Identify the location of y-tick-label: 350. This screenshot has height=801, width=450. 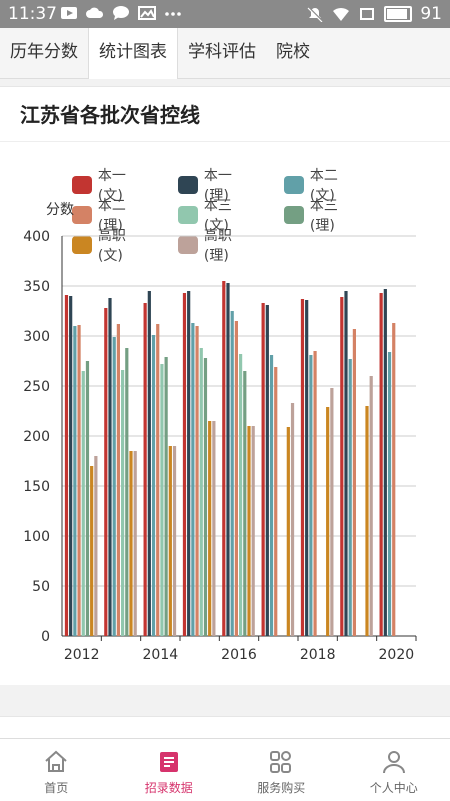
(36, 287).